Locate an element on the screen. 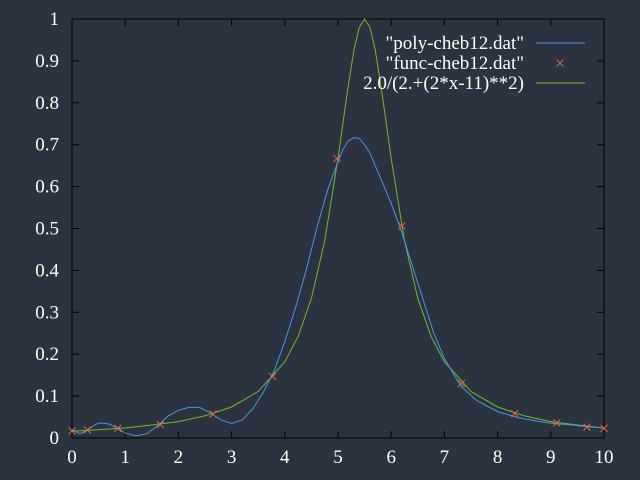 This screenshot has height=480, width=640. y-tick-label: 0 is located at coordinates (55, 438).